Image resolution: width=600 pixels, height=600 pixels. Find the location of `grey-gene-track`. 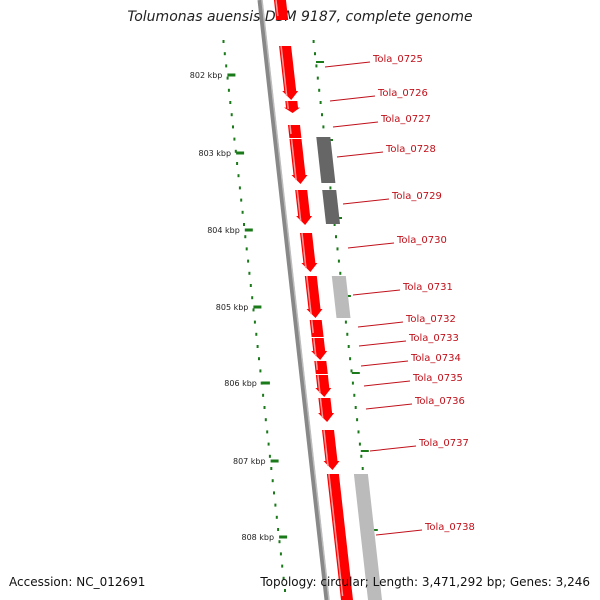

grey-gene-track is located at coordinates (349, 368).